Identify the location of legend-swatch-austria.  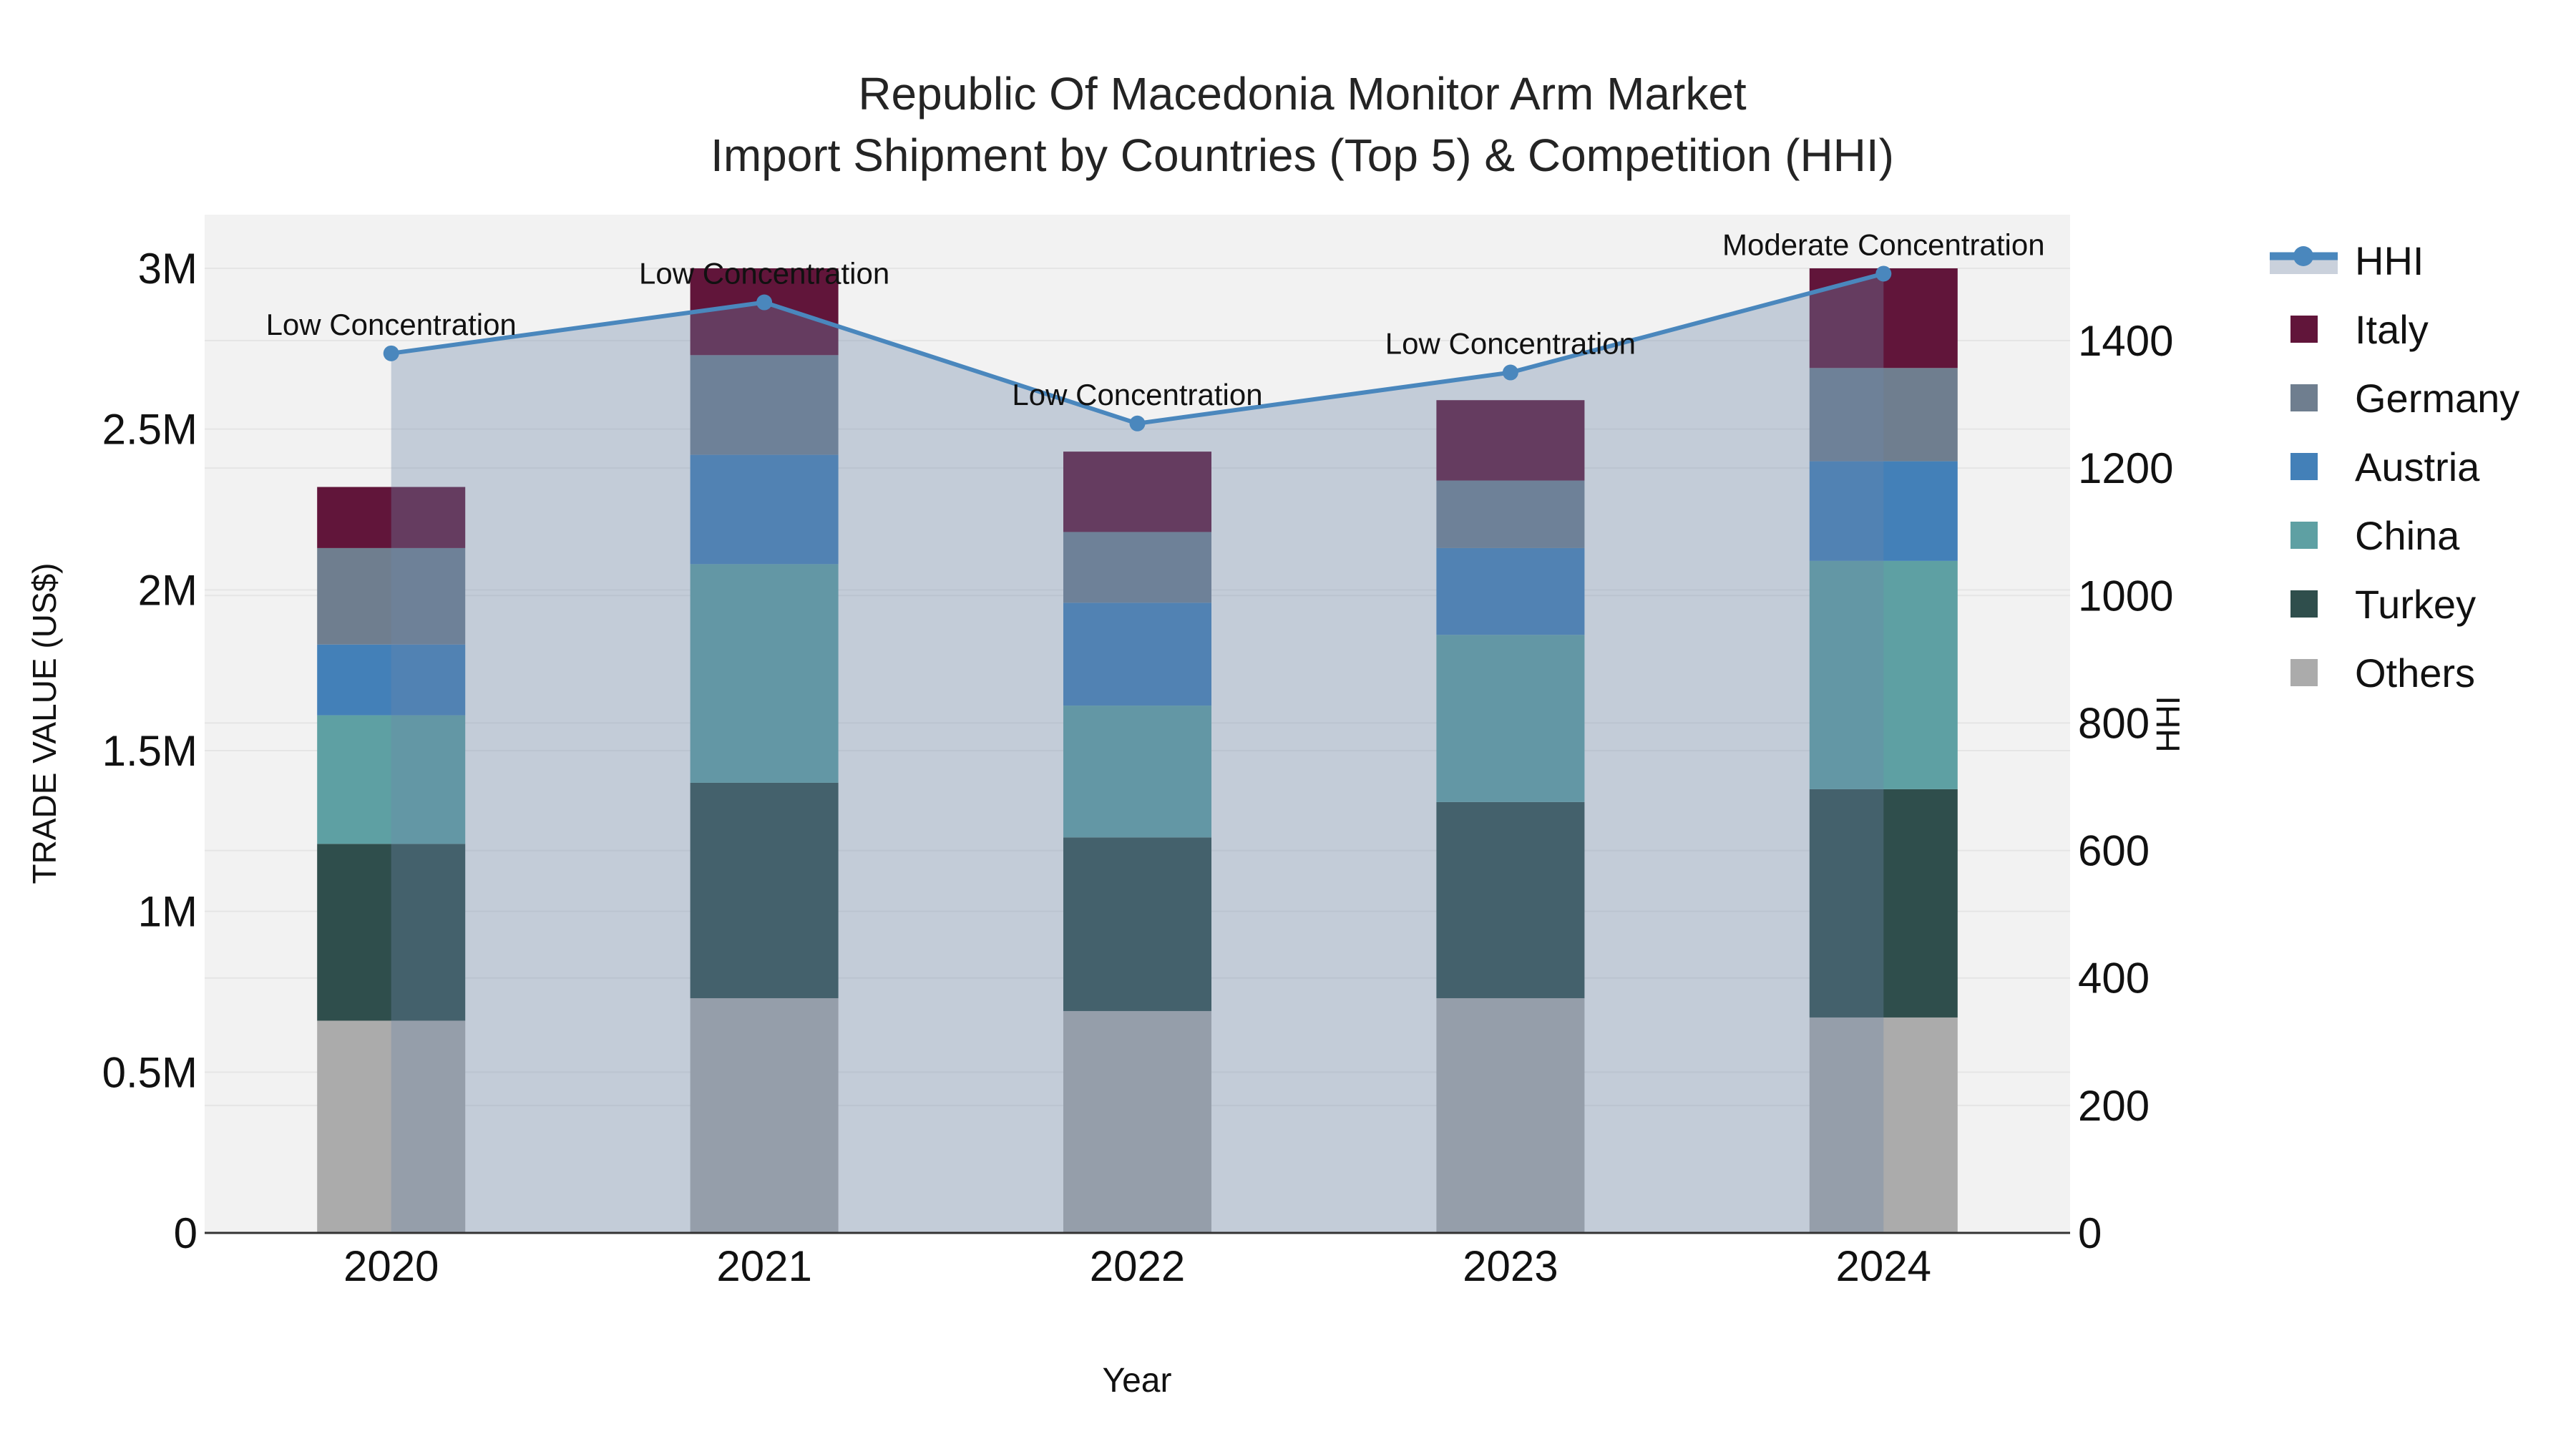
(2304, 466).